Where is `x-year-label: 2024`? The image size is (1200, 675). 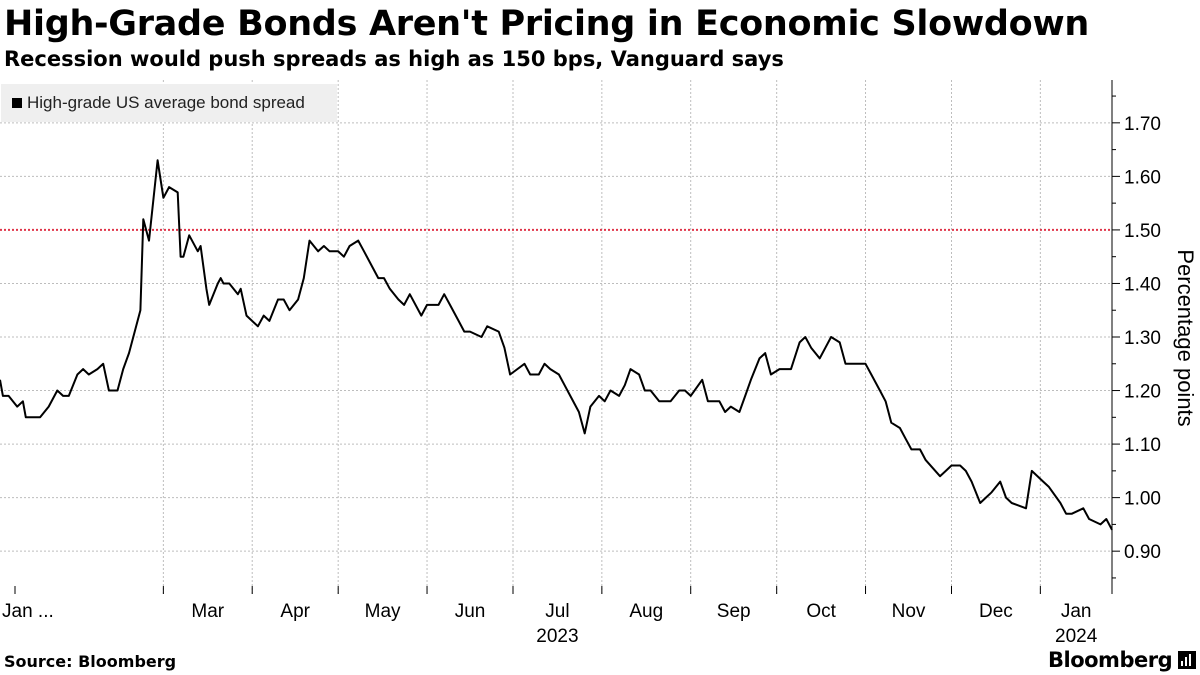
x-year-label: 2024 is located at coordinates (1076, 636).